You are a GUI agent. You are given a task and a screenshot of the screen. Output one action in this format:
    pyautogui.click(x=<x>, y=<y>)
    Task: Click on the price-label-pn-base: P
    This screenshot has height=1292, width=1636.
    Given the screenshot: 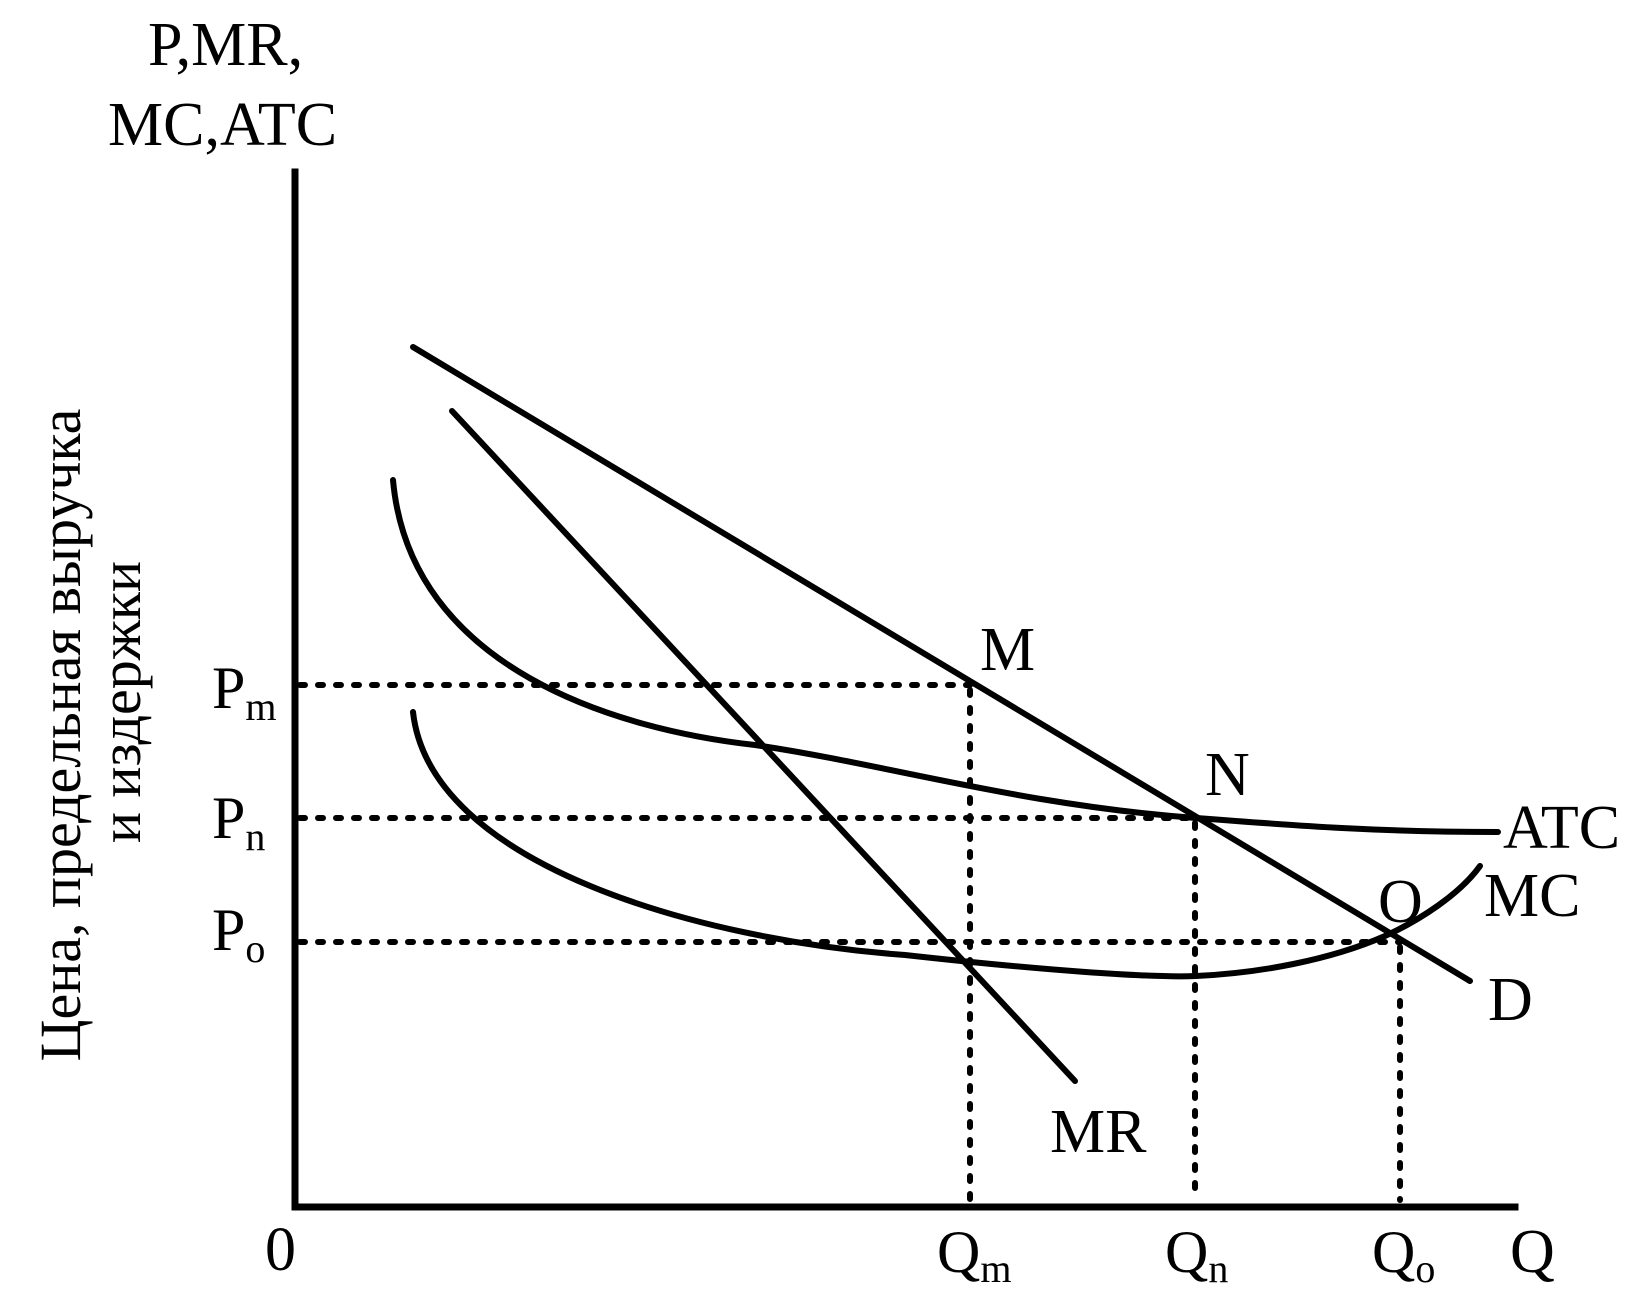 What is the action you would take?
    pyautogui.click(x=228, y=818)
    